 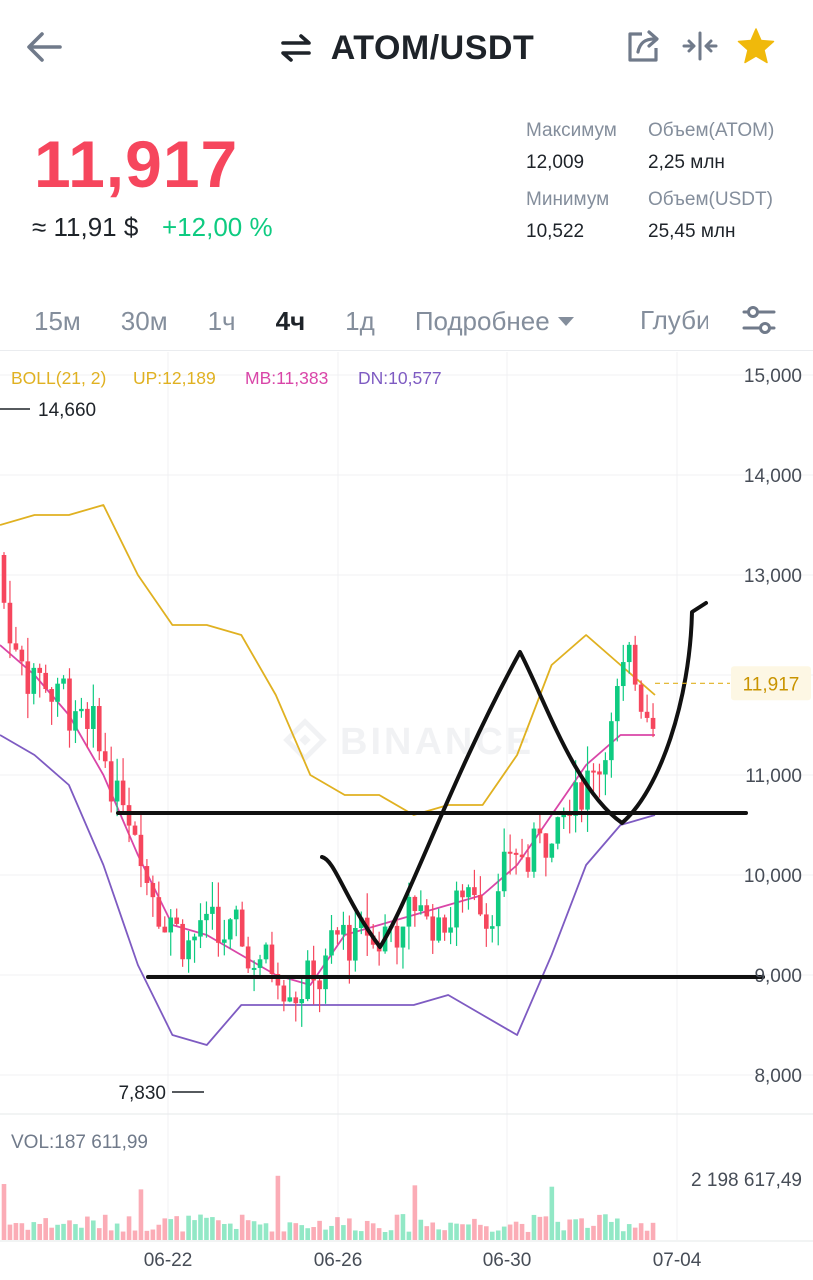 I want to click on tab-4h: 4ч, so click(x=290, y=320).